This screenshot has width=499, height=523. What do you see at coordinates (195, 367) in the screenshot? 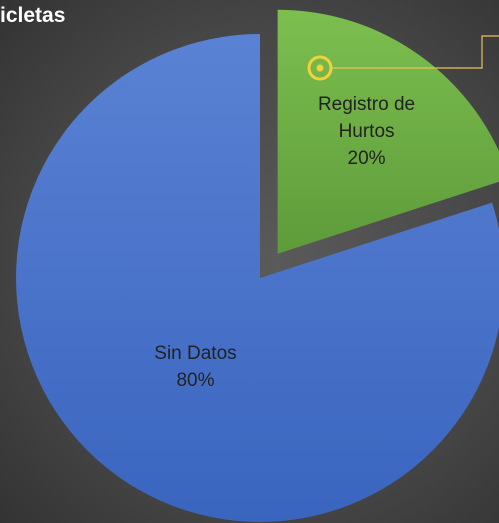
I see `data-label: Sin Datos 80%` at bounding box center [195, 367].